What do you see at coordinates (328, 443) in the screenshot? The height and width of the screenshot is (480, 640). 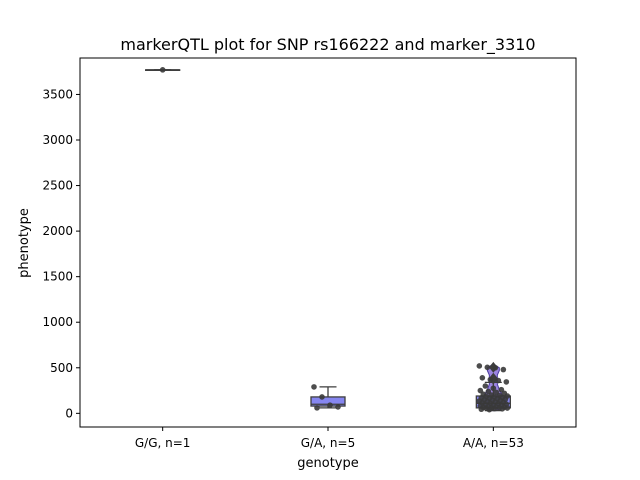 I see `x-tick-label: G/A, n=5` at bounding box center [328, 443].